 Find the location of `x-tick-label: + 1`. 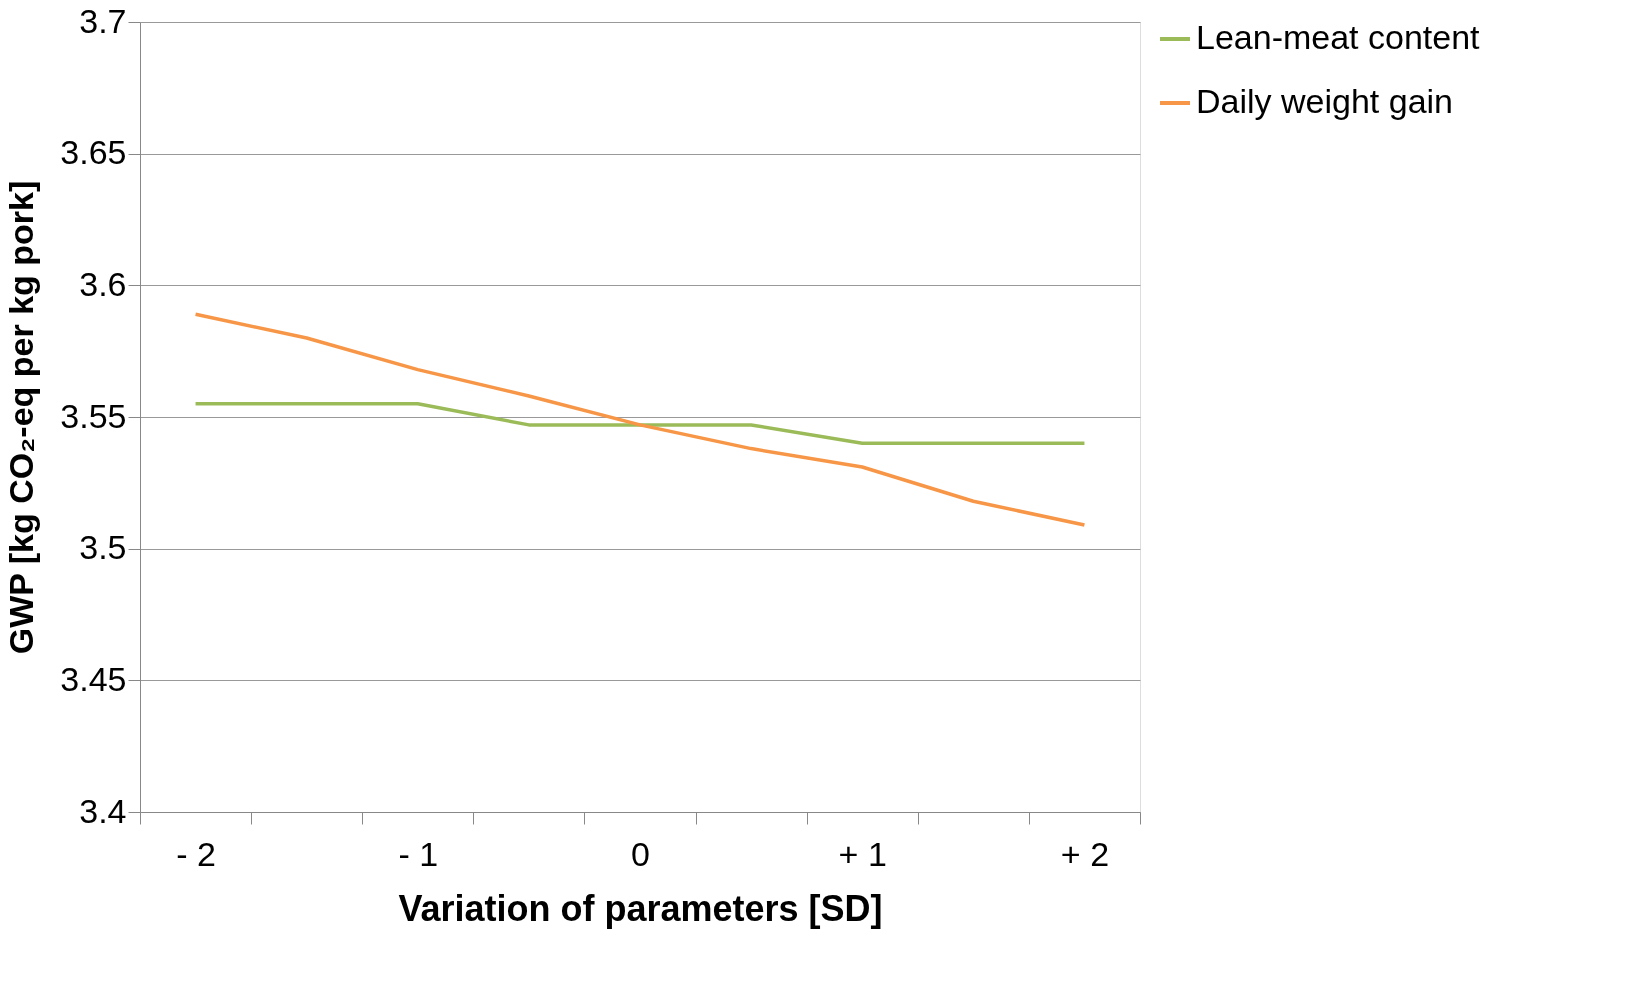

x-tick-label: + 1 is located at coordinates (862, 853).